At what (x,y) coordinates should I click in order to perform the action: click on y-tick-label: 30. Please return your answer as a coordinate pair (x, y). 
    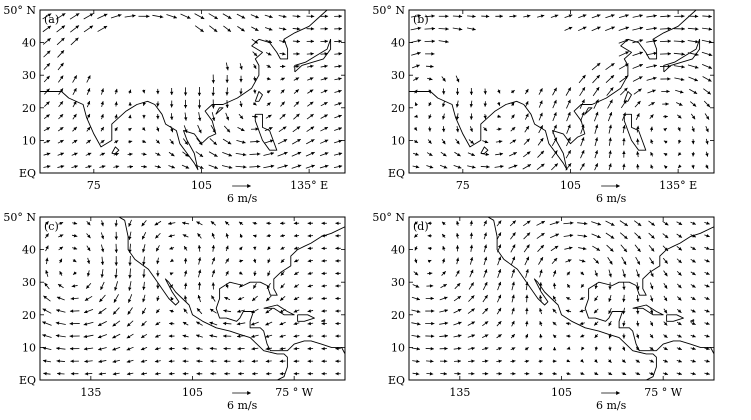
    Looking at the image, I should click on (398, 75).